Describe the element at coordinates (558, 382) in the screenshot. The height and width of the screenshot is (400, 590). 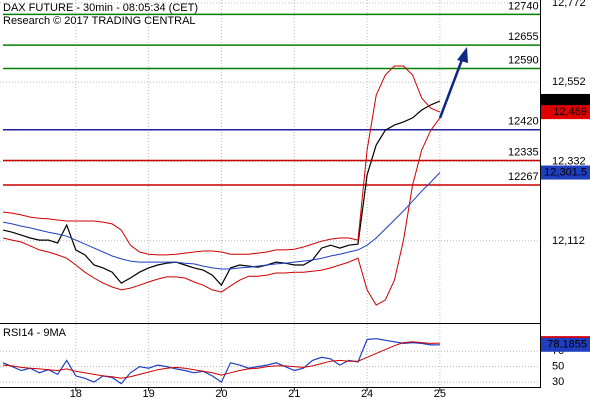
I see `y-tick-label: 30` at that location.